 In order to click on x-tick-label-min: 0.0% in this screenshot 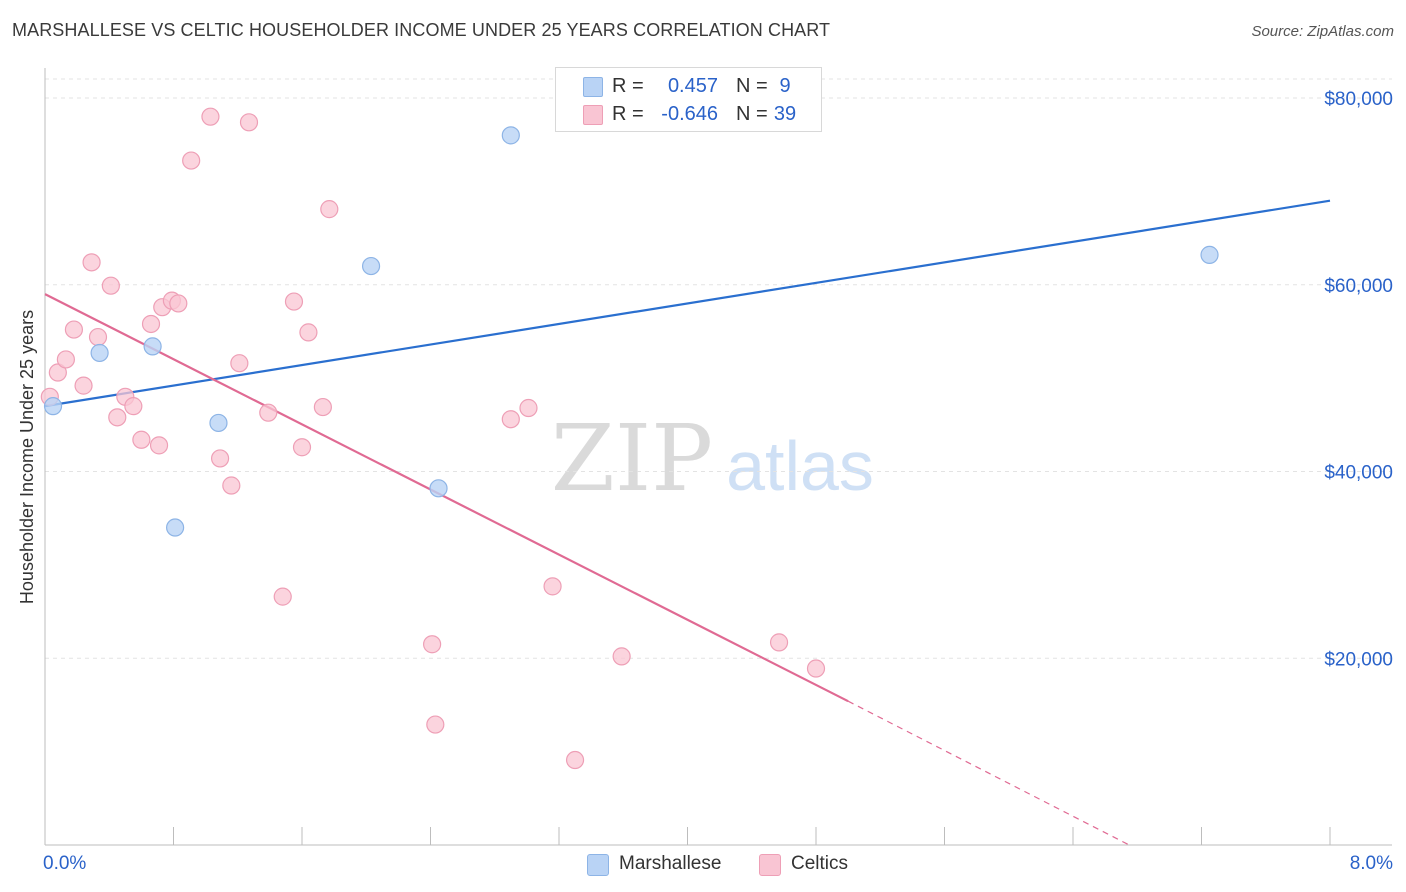, I will do `click(64, 863)`.